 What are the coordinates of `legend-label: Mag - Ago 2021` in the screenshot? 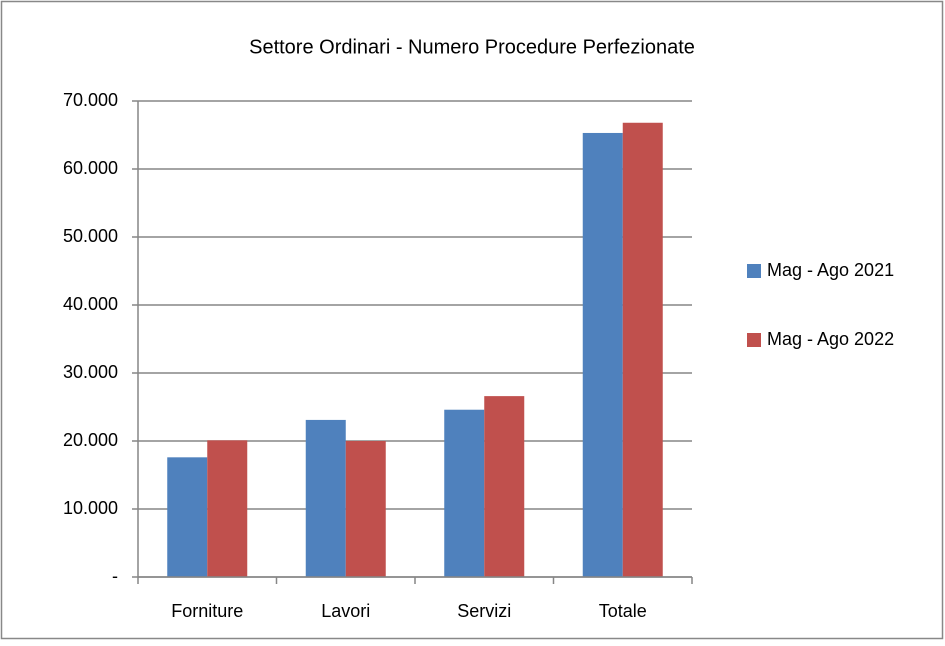 It's located at (830, 270).